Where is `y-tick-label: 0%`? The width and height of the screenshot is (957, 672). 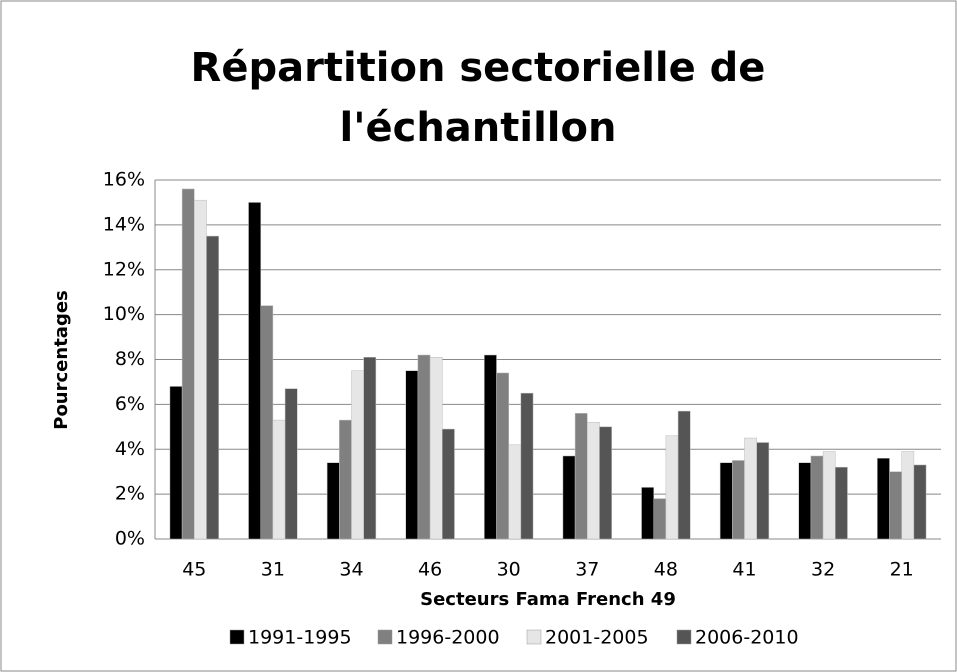
y-tick-label: 0% is located at coordinates (130, 539).